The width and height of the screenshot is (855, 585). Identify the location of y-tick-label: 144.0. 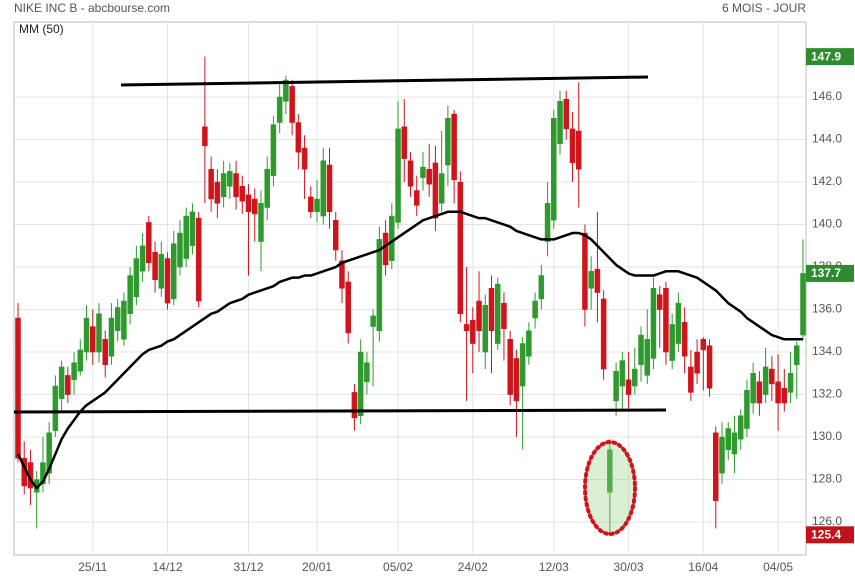
(827, 139).